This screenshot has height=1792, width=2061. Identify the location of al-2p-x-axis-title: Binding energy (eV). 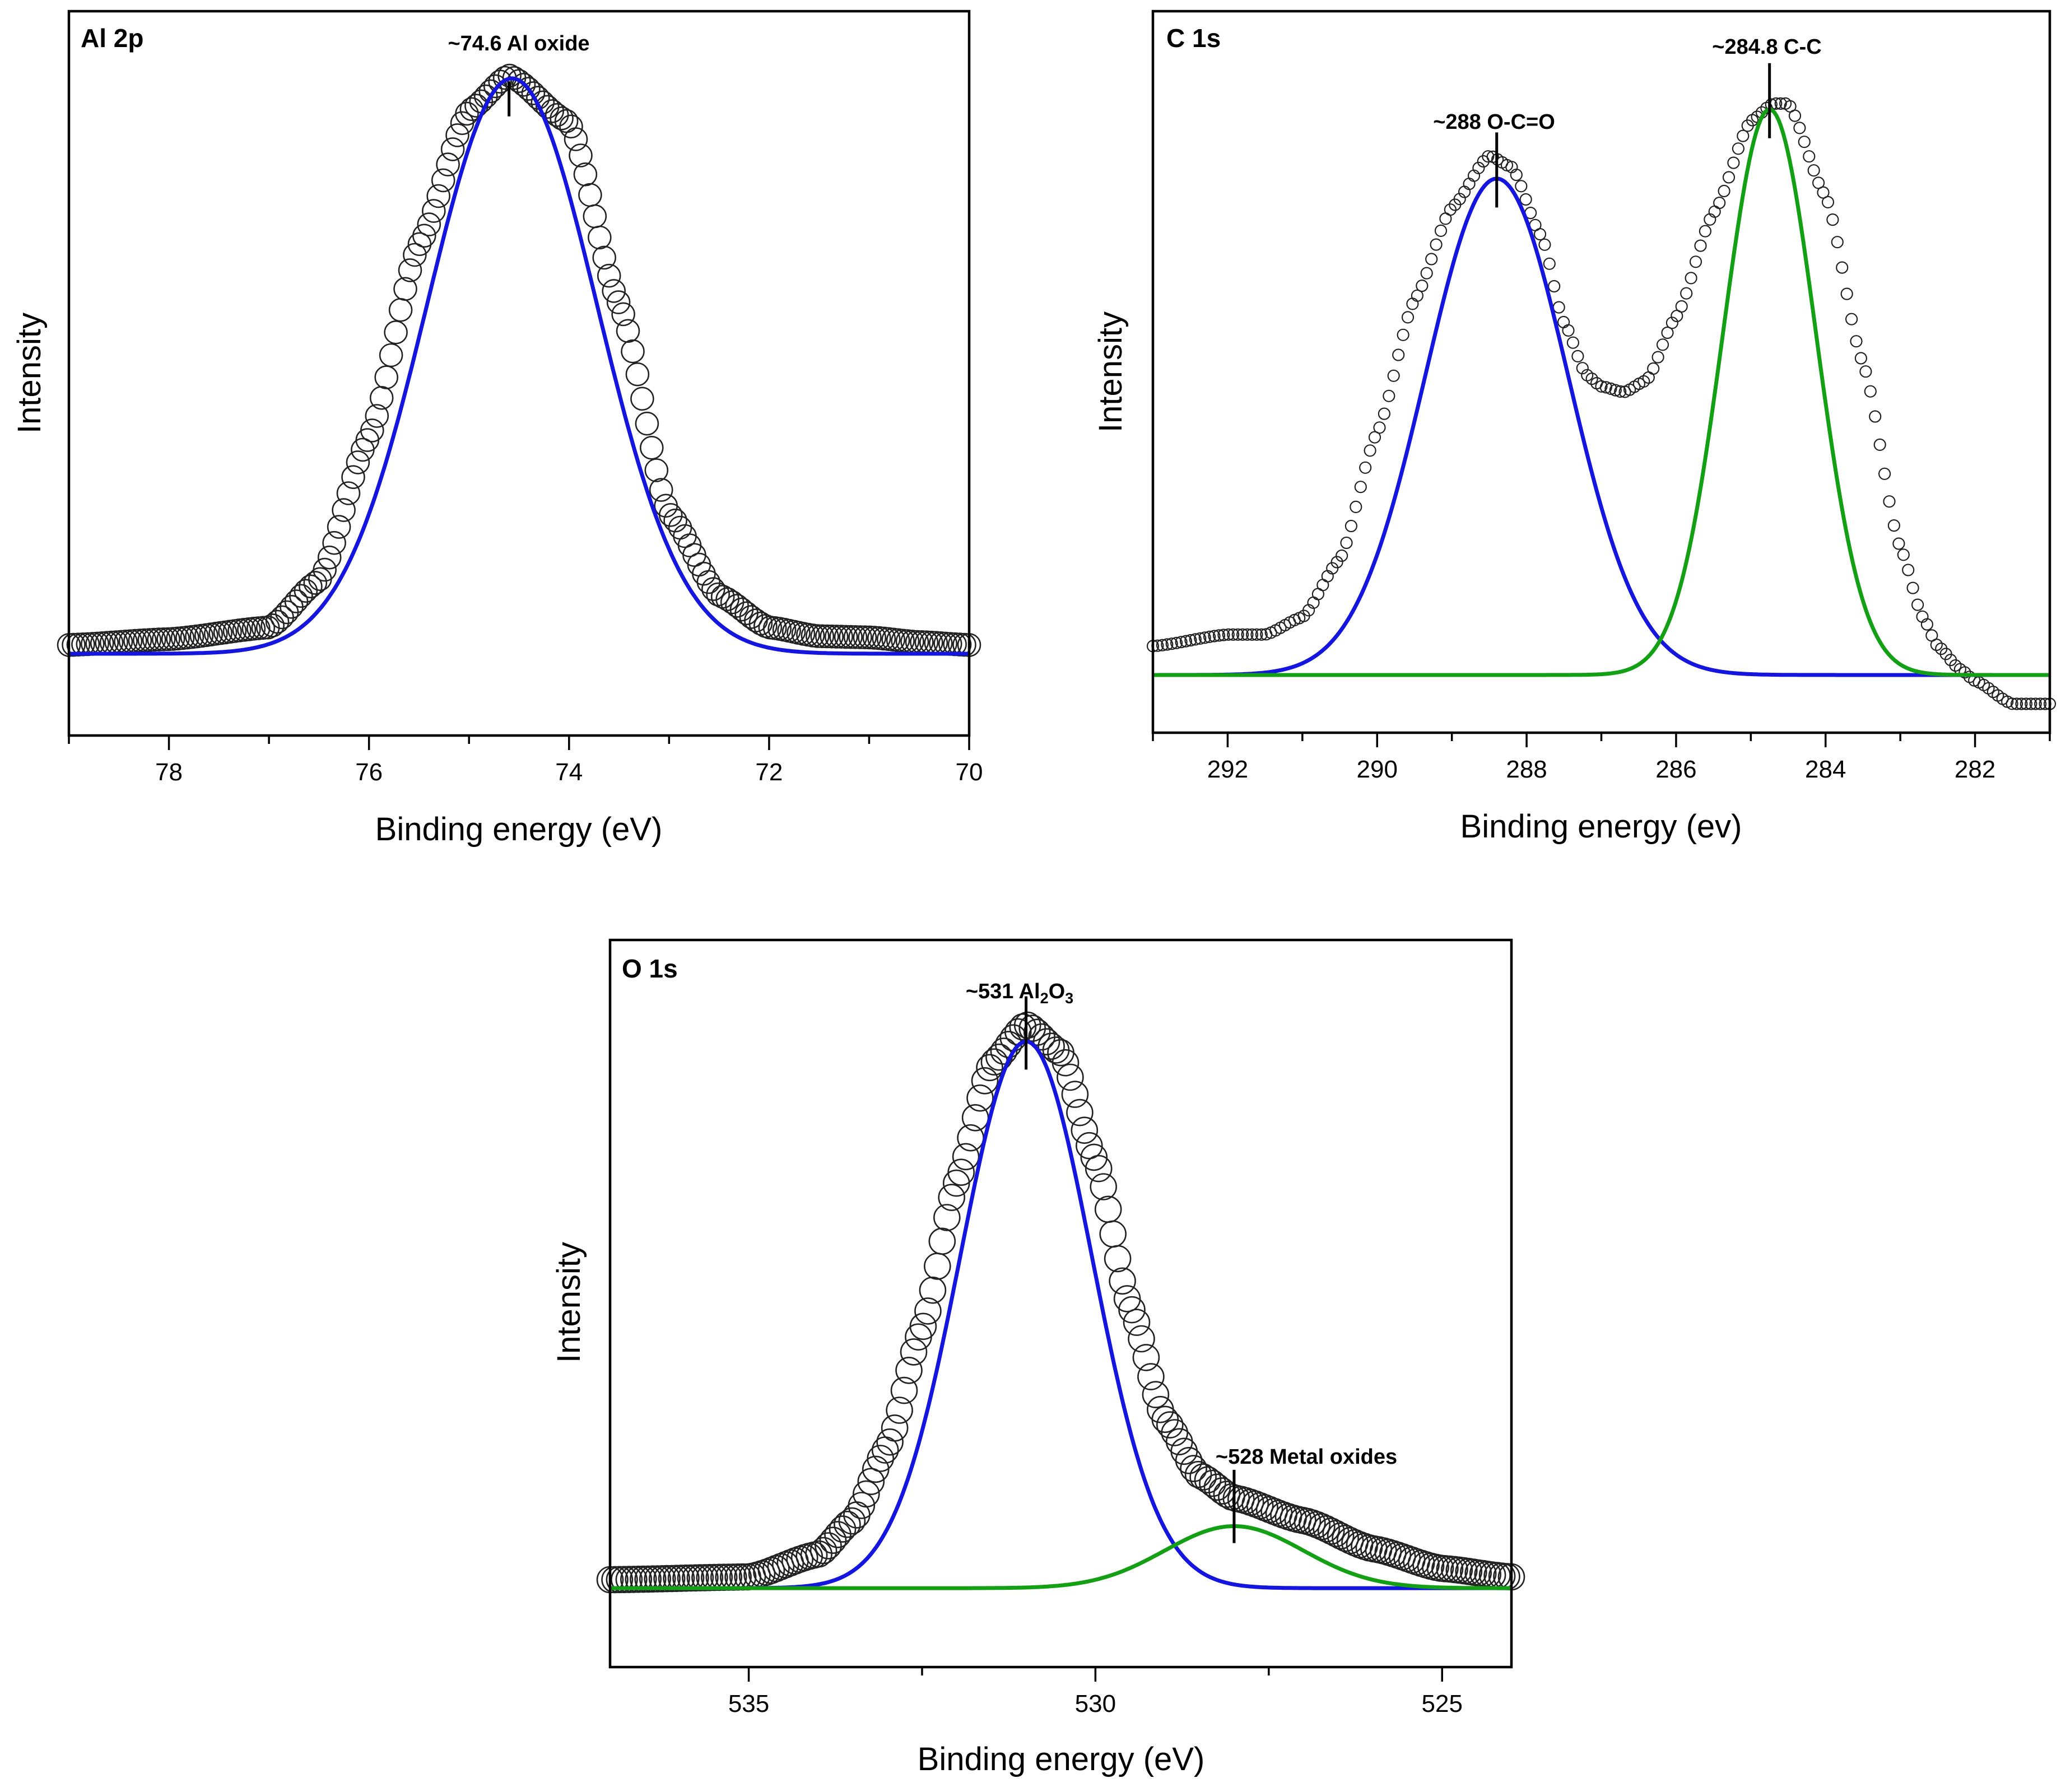
(519, 829).